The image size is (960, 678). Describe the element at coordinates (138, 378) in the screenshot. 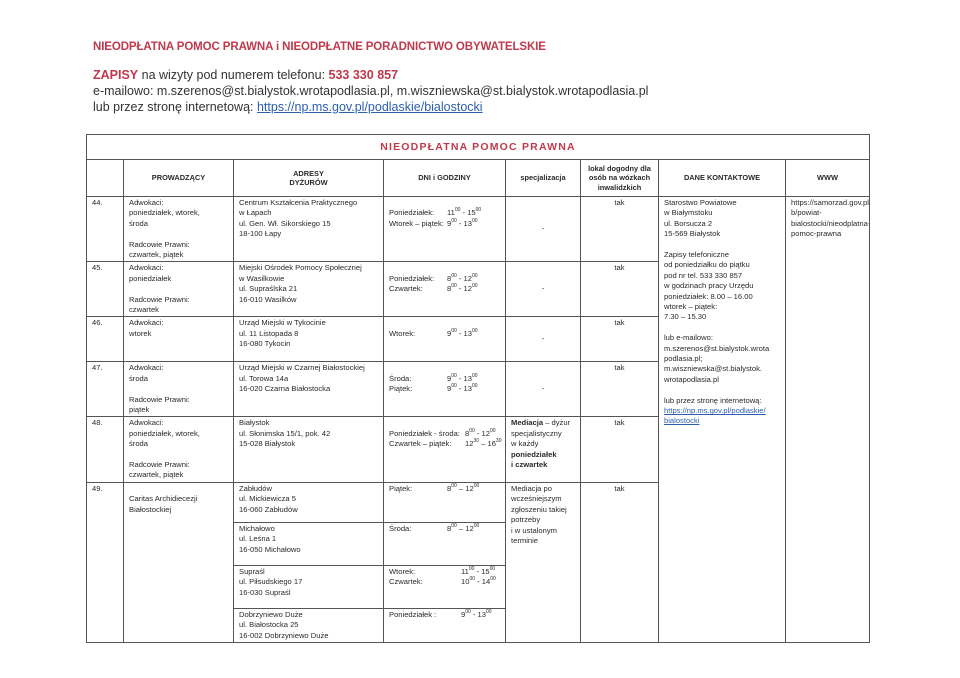

I see `prowadzacy-line: środa` at that location.